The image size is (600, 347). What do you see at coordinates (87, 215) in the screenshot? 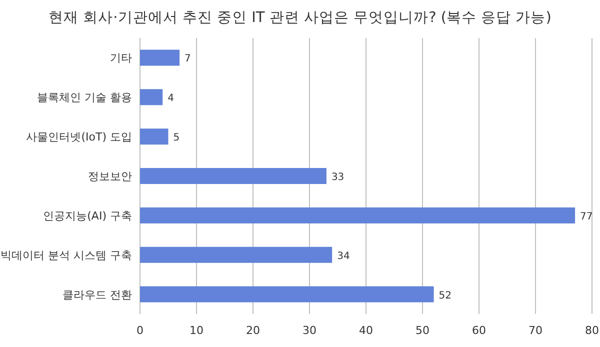
I see `y-tick-label: 인공지능(AI) 구축` at bounding box center [87, 215].